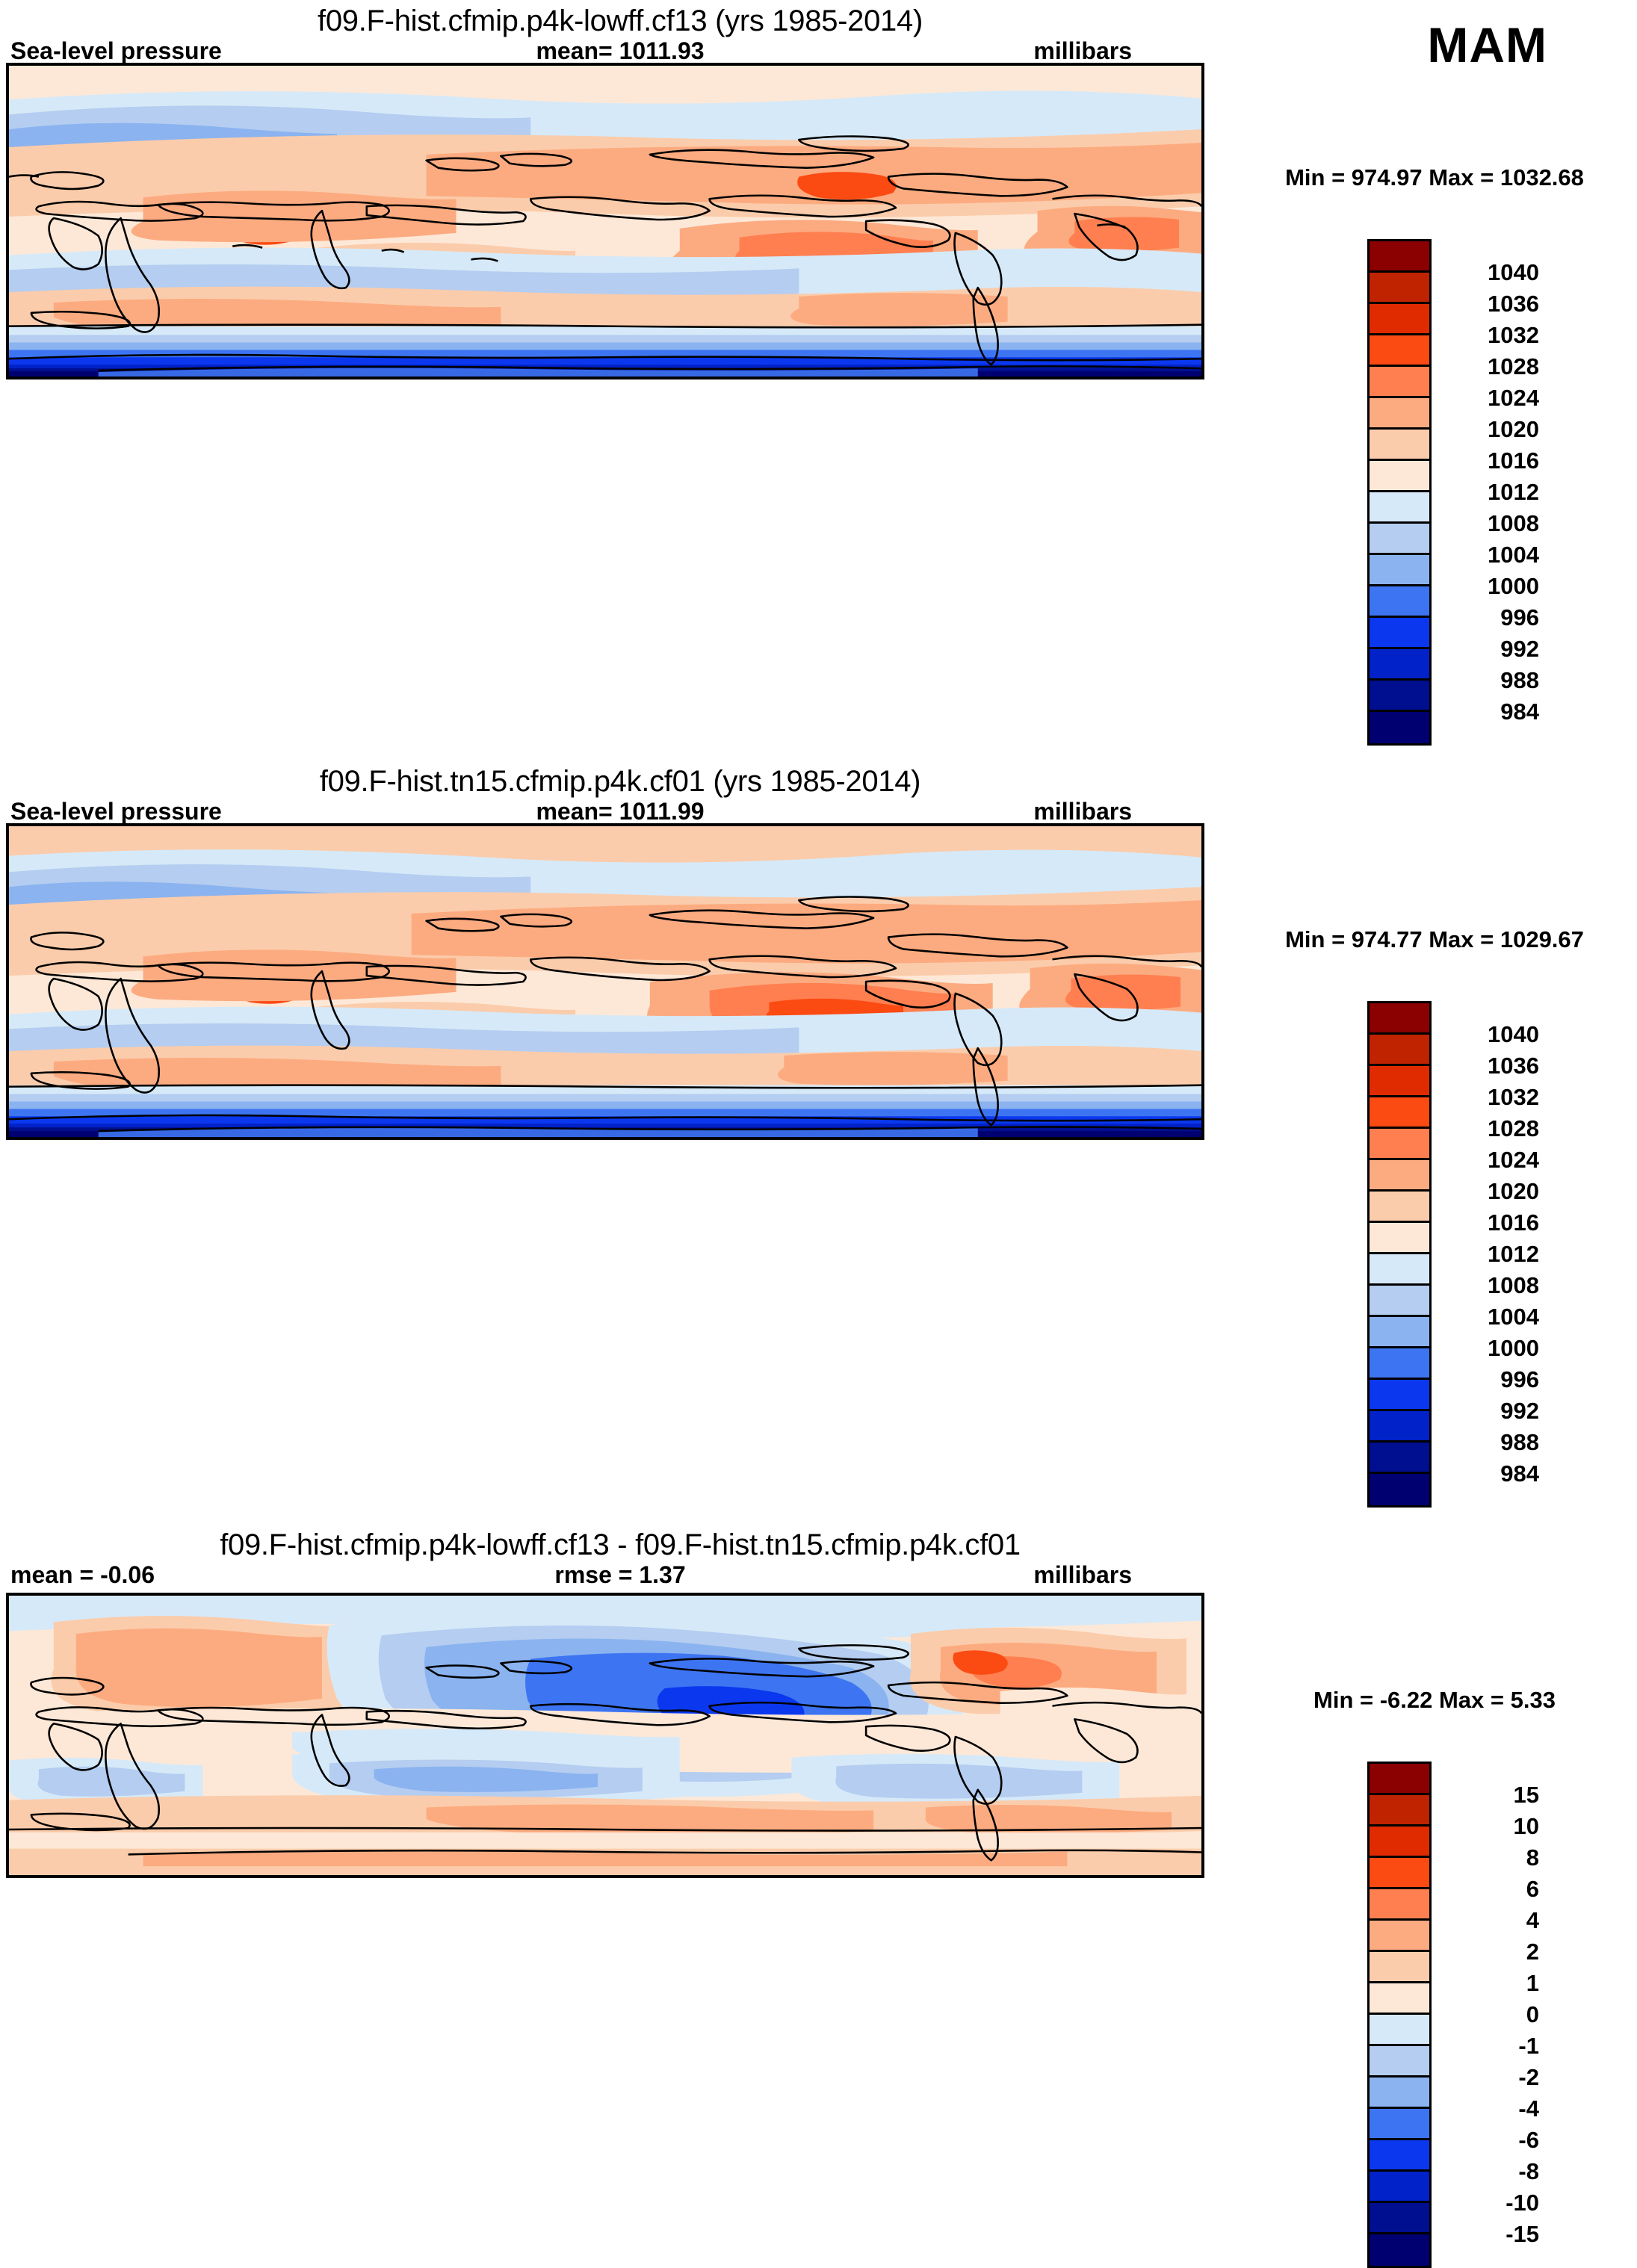  Describe the element at coordinates (1533, 1983) in the screenshot. I see `colorbar-tick-label: 1` at that location.